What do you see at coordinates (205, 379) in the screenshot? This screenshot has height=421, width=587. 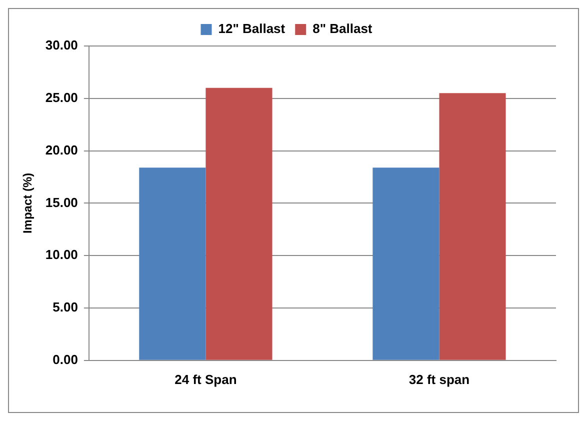 I see `x-tick-label: 24 ft Span` at bounding box center [205, 379].